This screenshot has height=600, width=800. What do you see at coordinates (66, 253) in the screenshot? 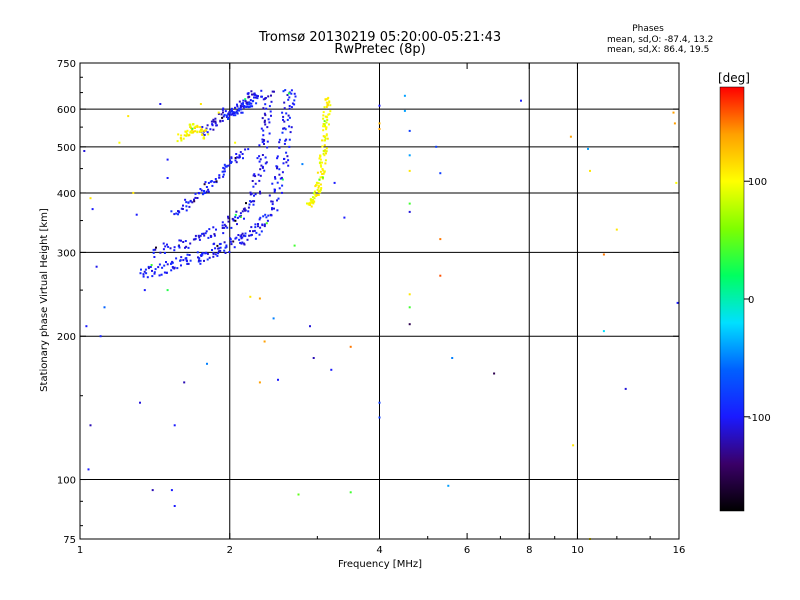
I see `y-tick-label-300: 300` at bounding box center [66, 253].